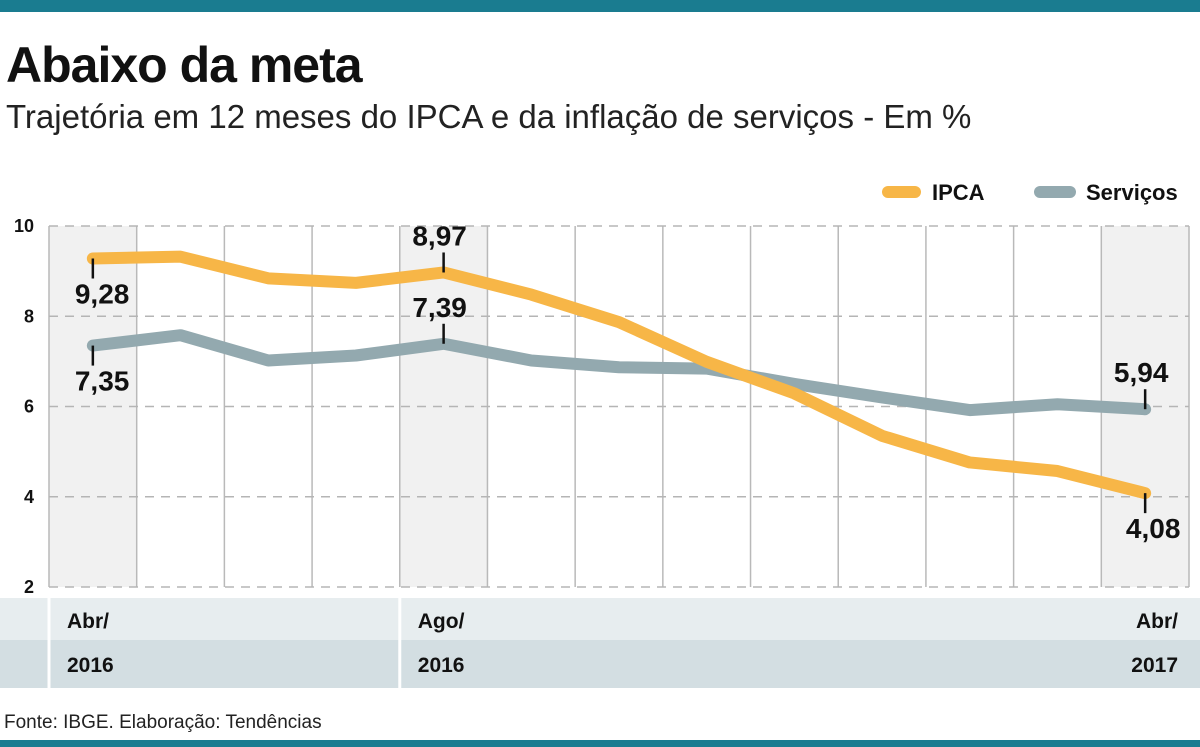 The height and width of the screenshot is (747, 1200). I want to click on y-tick-label: 8, so click(29, 316).